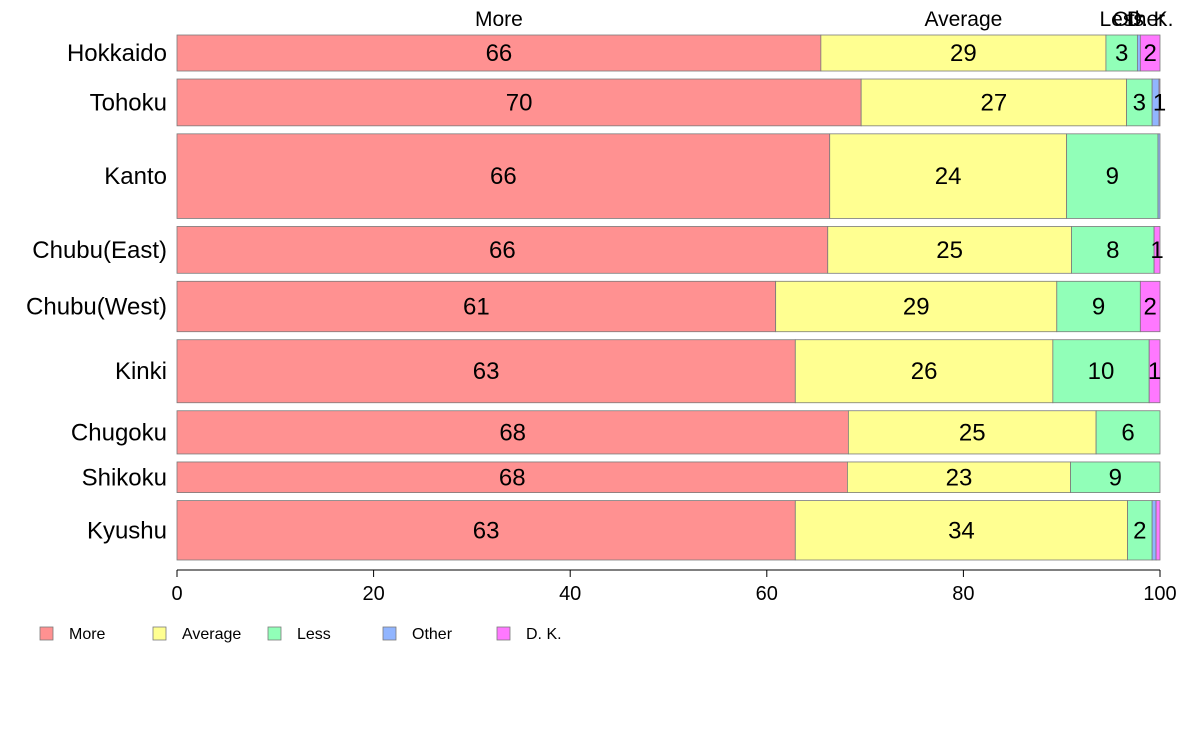 The width and height of the screenshot is (1188, 736). I want to click on segment-label: 24, so click(948, 176).